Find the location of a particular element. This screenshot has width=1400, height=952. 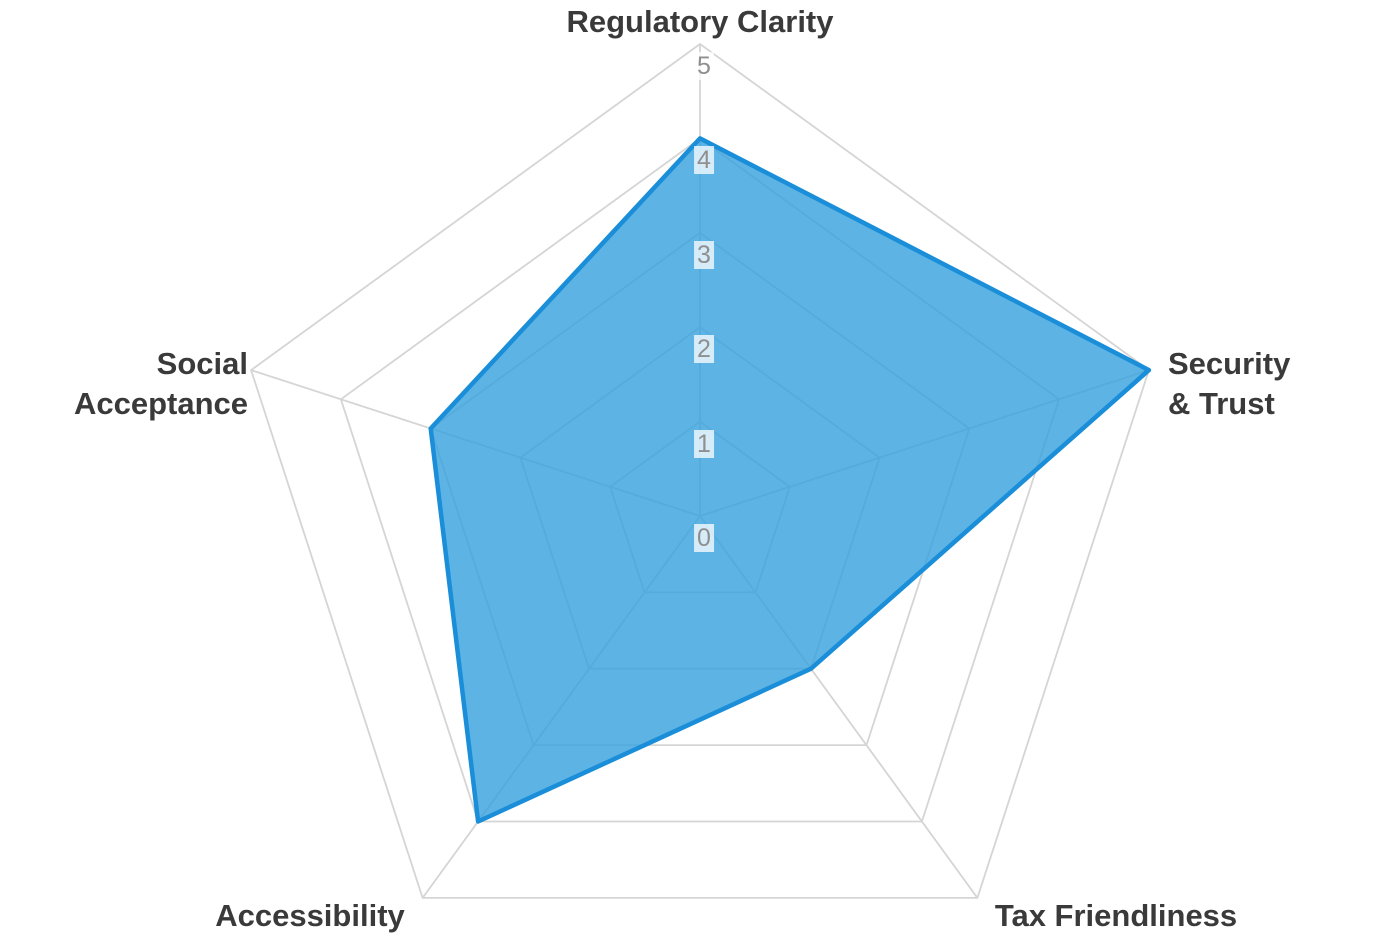

radial-tick-0: 0 is located at coordinates (704, 538).